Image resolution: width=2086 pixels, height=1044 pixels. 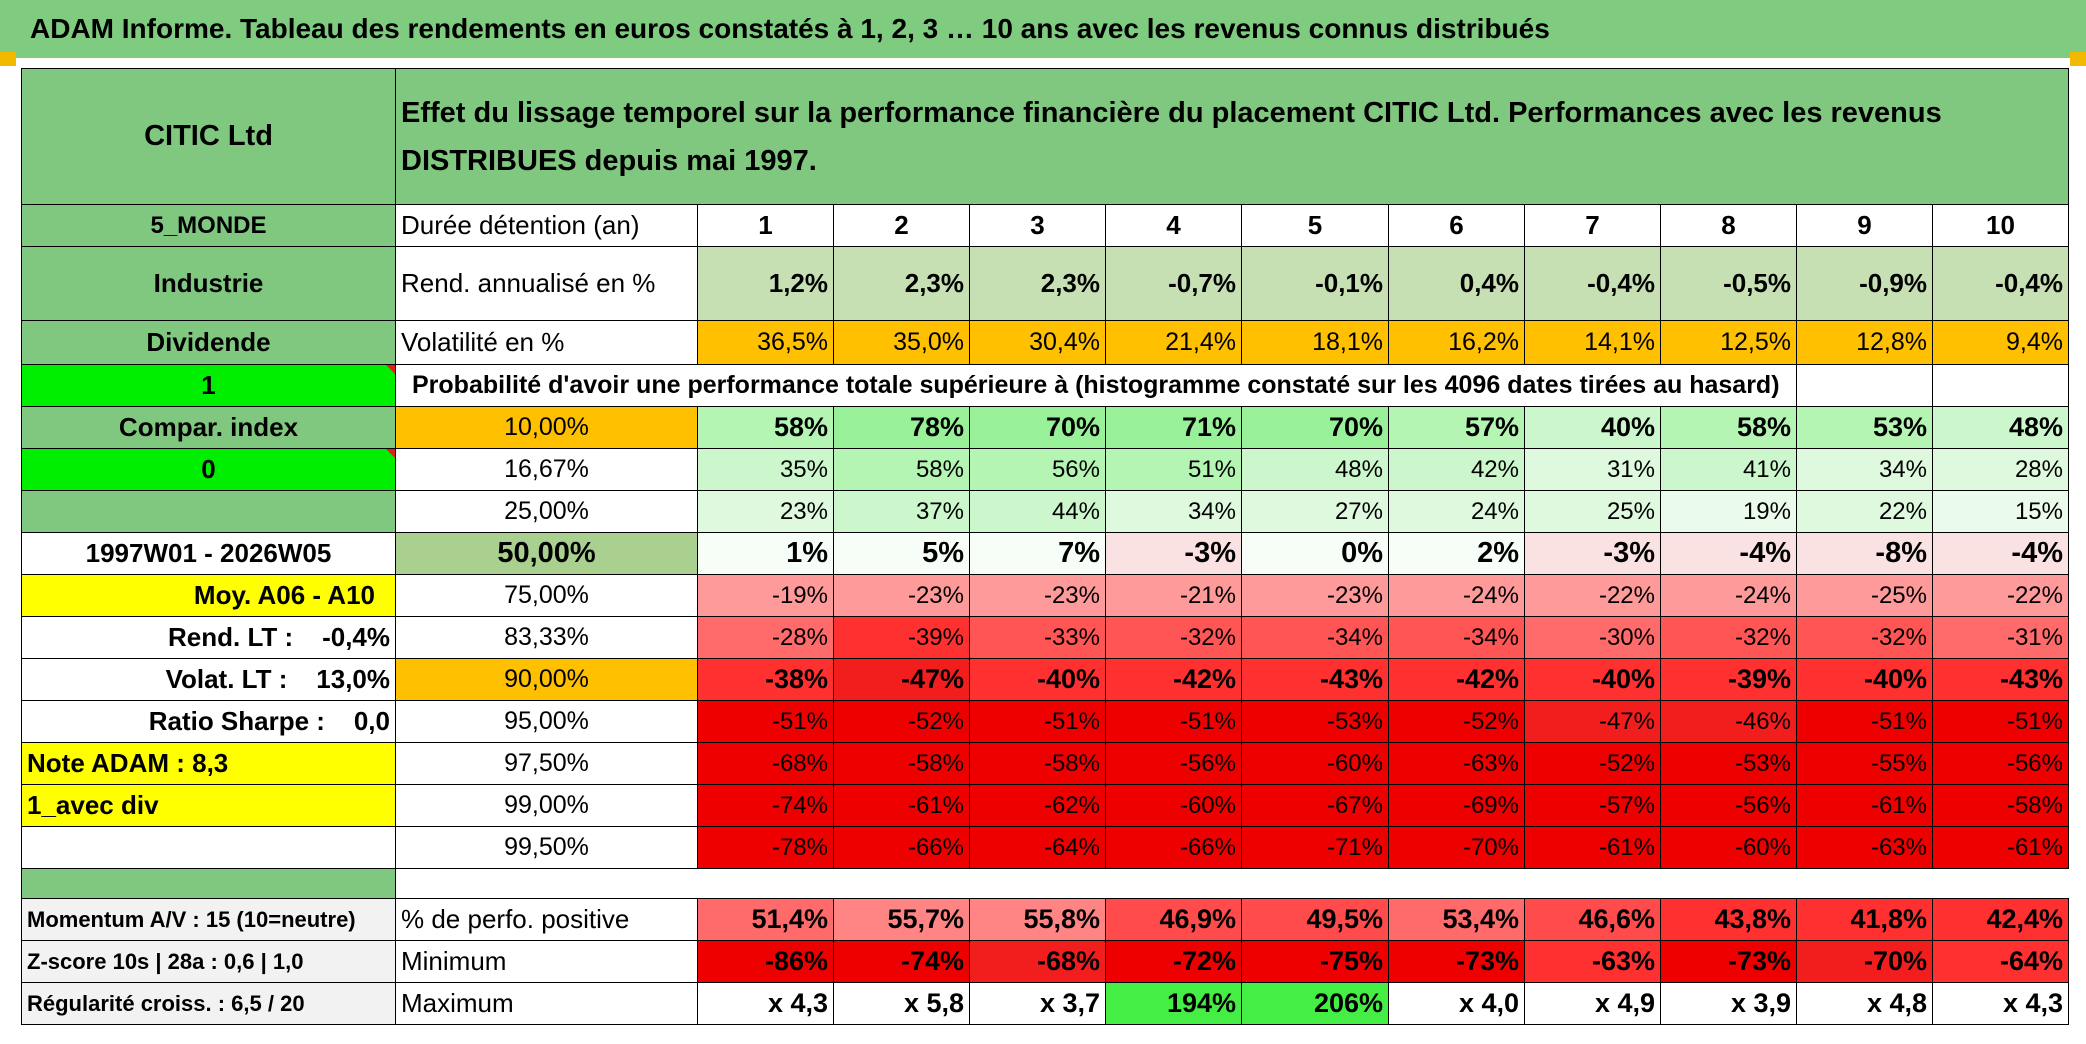 What do you see at coordinates (901, 919) in the screenshot?
I see `positive-cell: 55,7%` at bounding box center [901, 919].